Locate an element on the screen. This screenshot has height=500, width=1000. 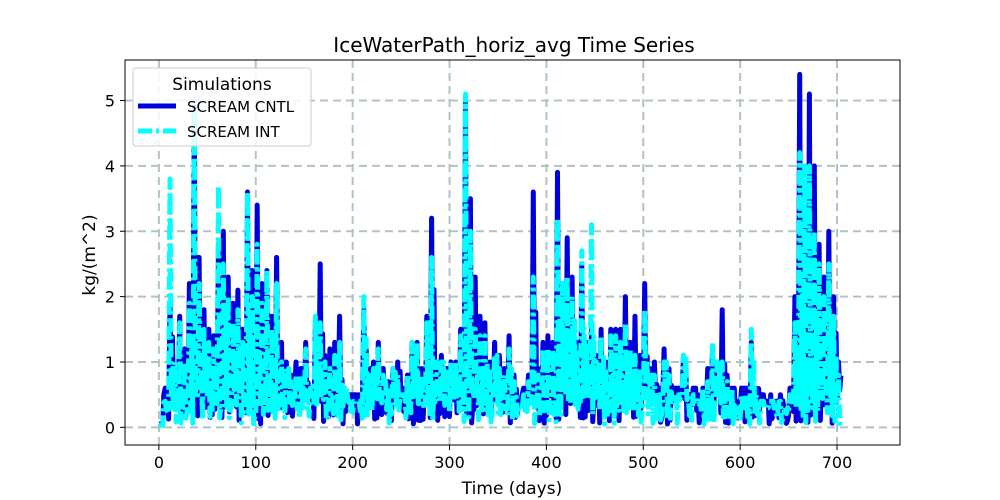
legend-label-scream-cntl: SCREAM CNTL is located at coordinates (241, 107).